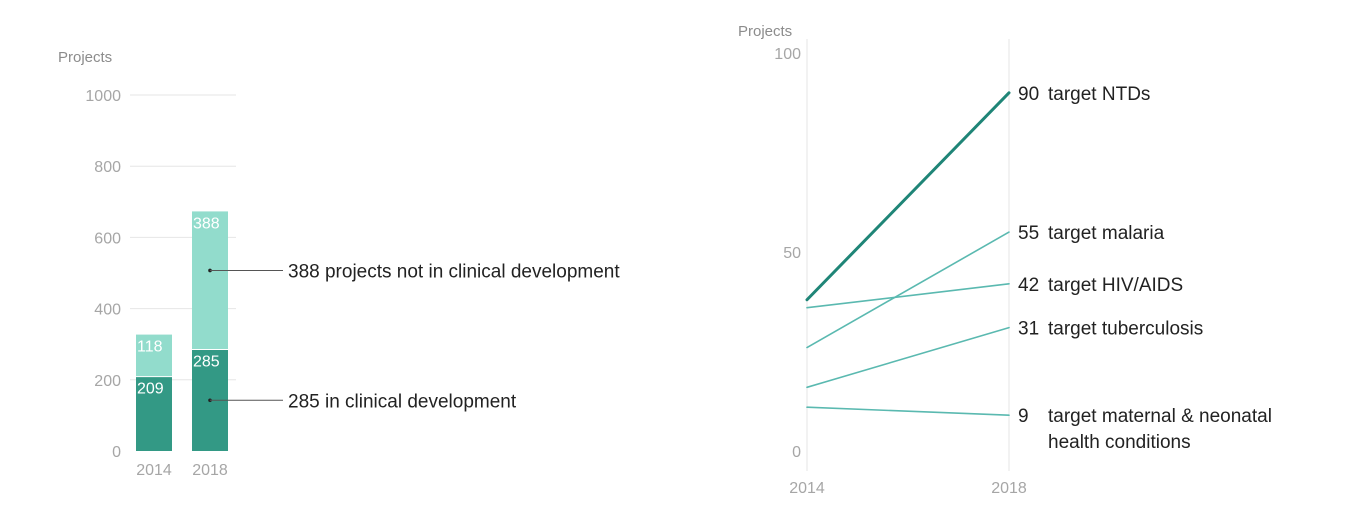 The height and width of the screenshot is (509, 1351). What do you see at coordinates (107, 310) in the screenshot?
I see `bar-y-tick-label: 400` at bounding box center [107, 310].